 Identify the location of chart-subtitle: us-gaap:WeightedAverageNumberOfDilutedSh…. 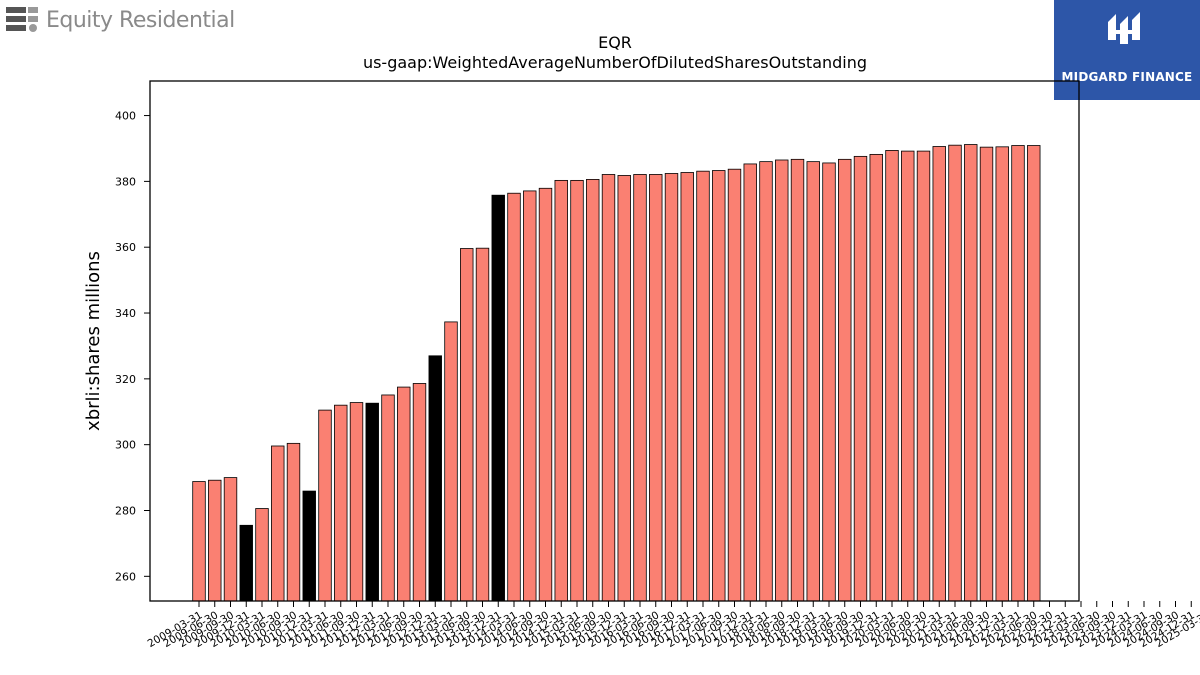
(615, 62).